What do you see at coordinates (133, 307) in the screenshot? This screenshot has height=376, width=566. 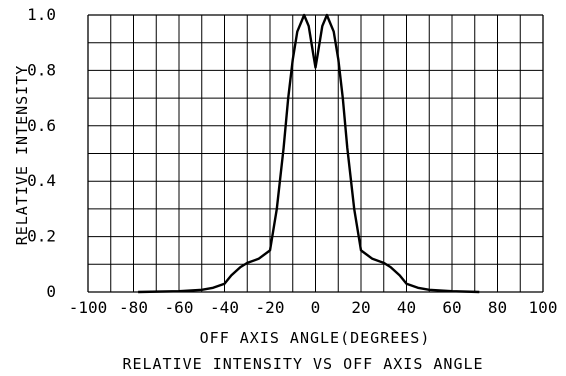 I see `x-tick-label: -80` at bounding box center [133, 307].